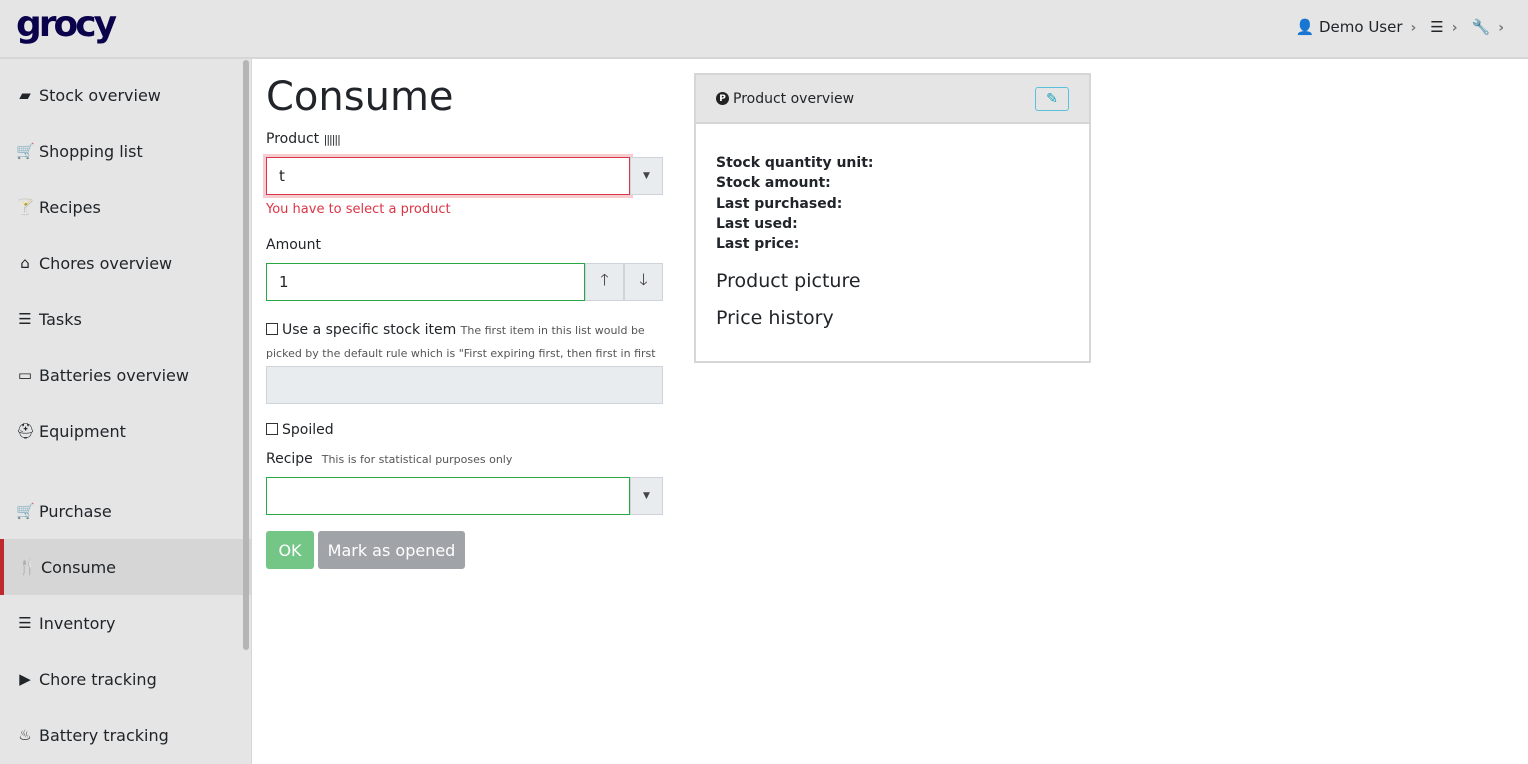 This screenshot has height=764, width=1528. I want to click on battery-icon: ▭, so click(25, 375).